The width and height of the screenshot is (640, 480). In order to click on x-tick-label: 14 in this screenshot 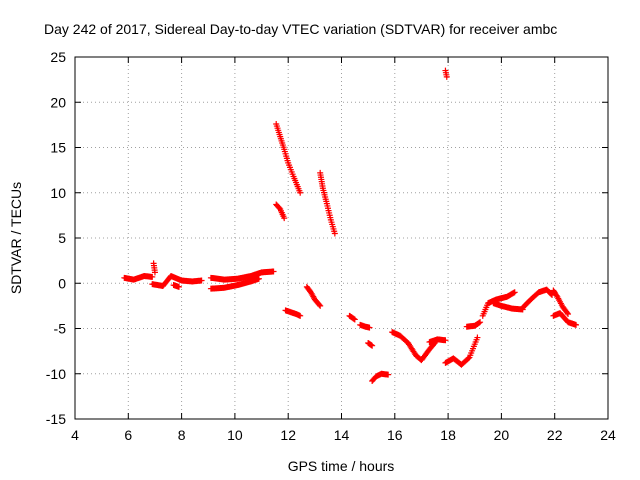, I will do `click(342, 435)`.